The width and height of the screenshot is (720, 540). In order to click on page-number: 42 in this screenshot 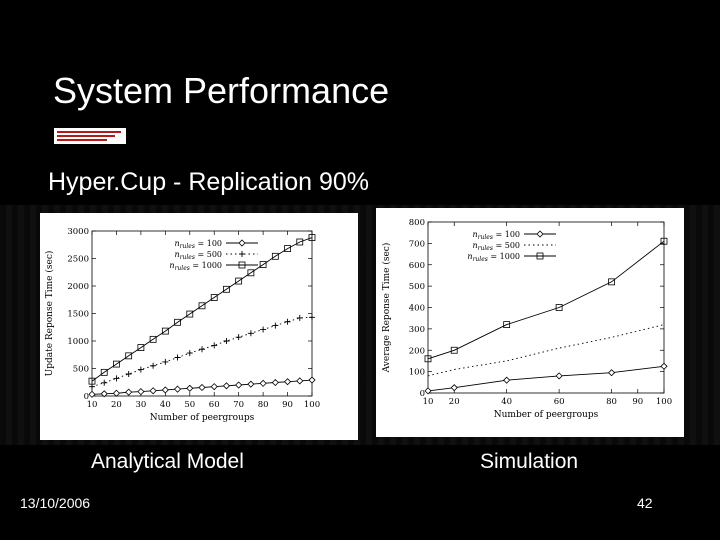, I will do `click(645, 503)`.